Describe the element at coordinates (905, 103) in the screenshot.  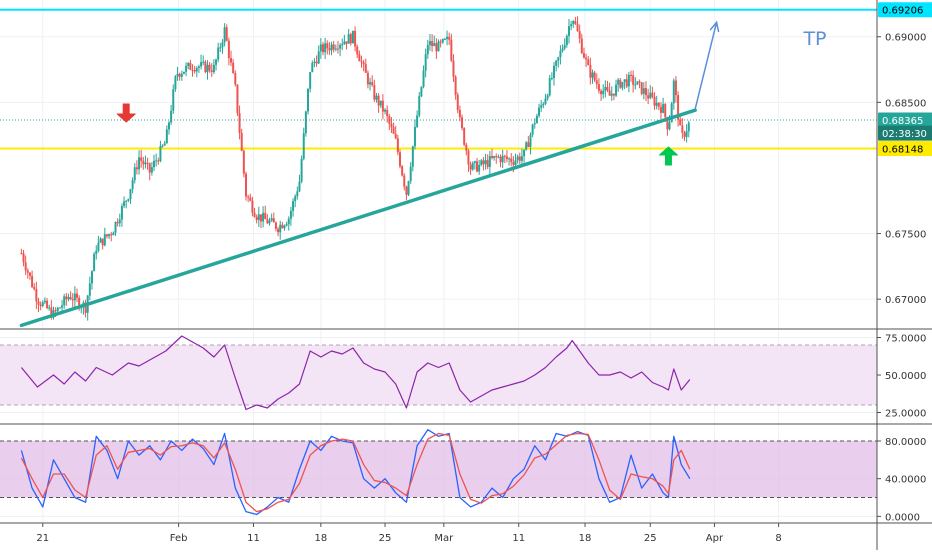
I see `price-axis-tick-label: 0.68500` at that location.